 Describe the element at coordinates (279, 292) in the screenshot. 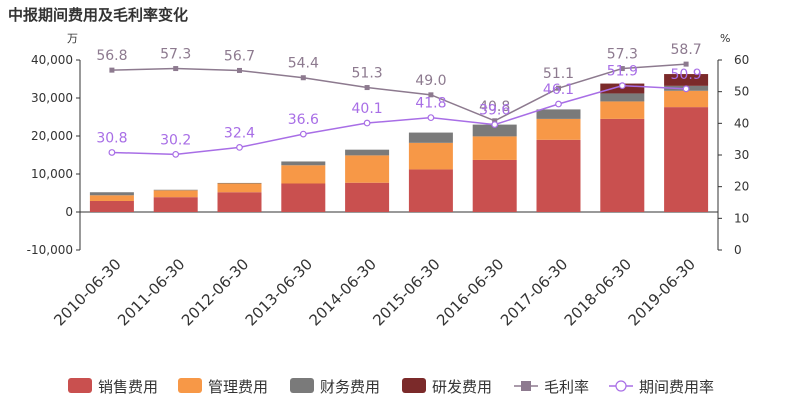

I see `x-tick-label: 2013-06-30` at that location.